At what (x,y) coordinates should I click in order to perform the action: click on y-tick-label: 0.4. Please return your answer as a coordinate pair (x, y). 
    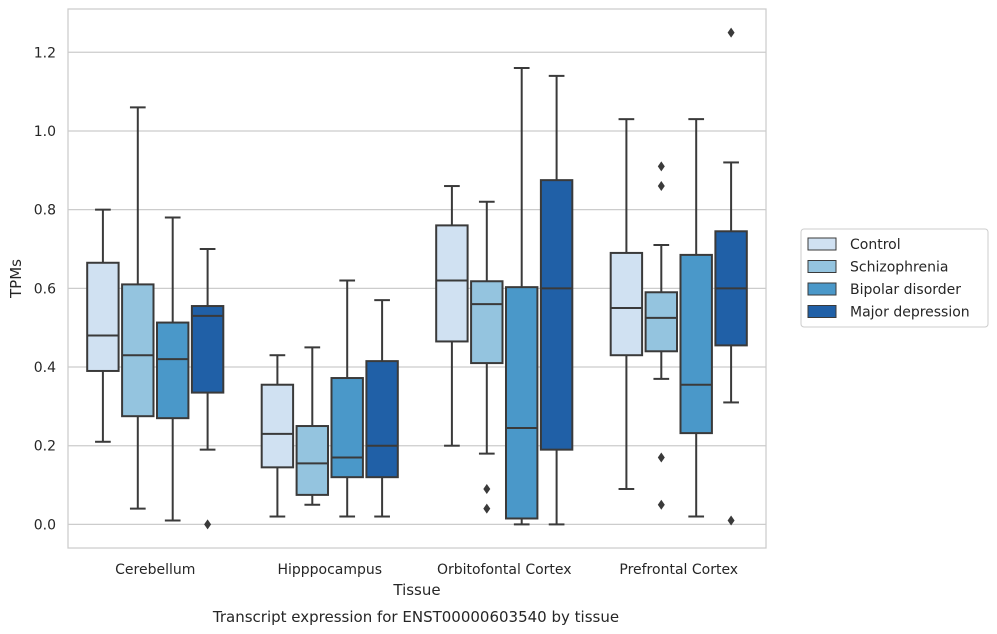
    Looking at the image, I should click on (45, 368).